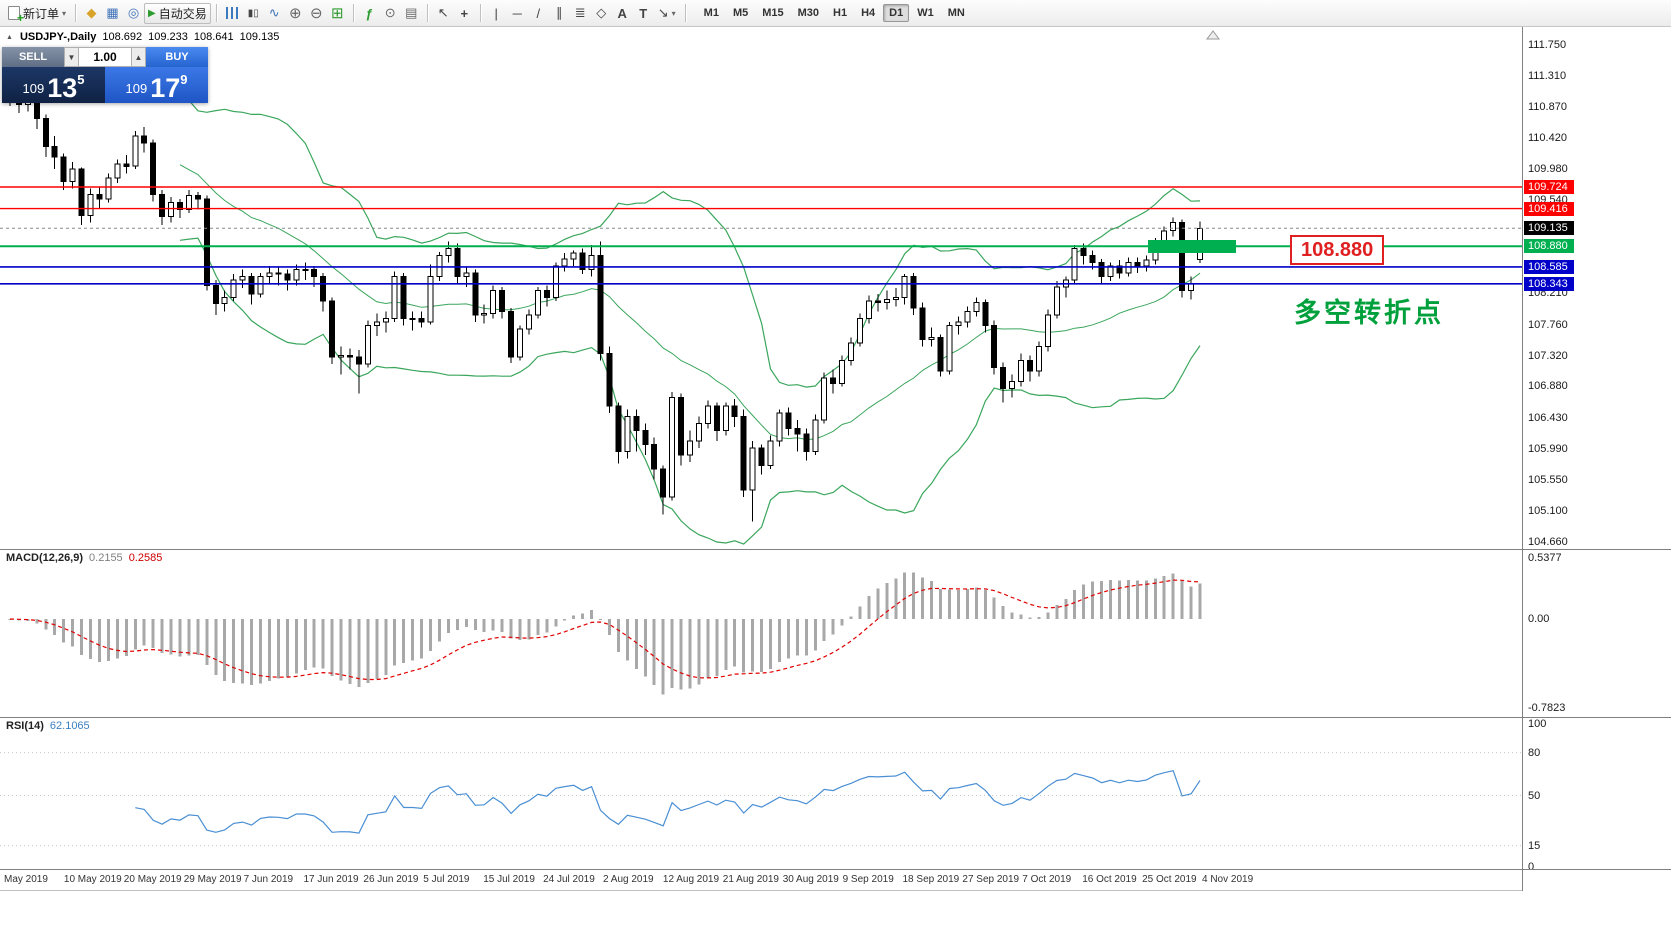  I want to click on navigator-icon: ◎, so click(133, 12).